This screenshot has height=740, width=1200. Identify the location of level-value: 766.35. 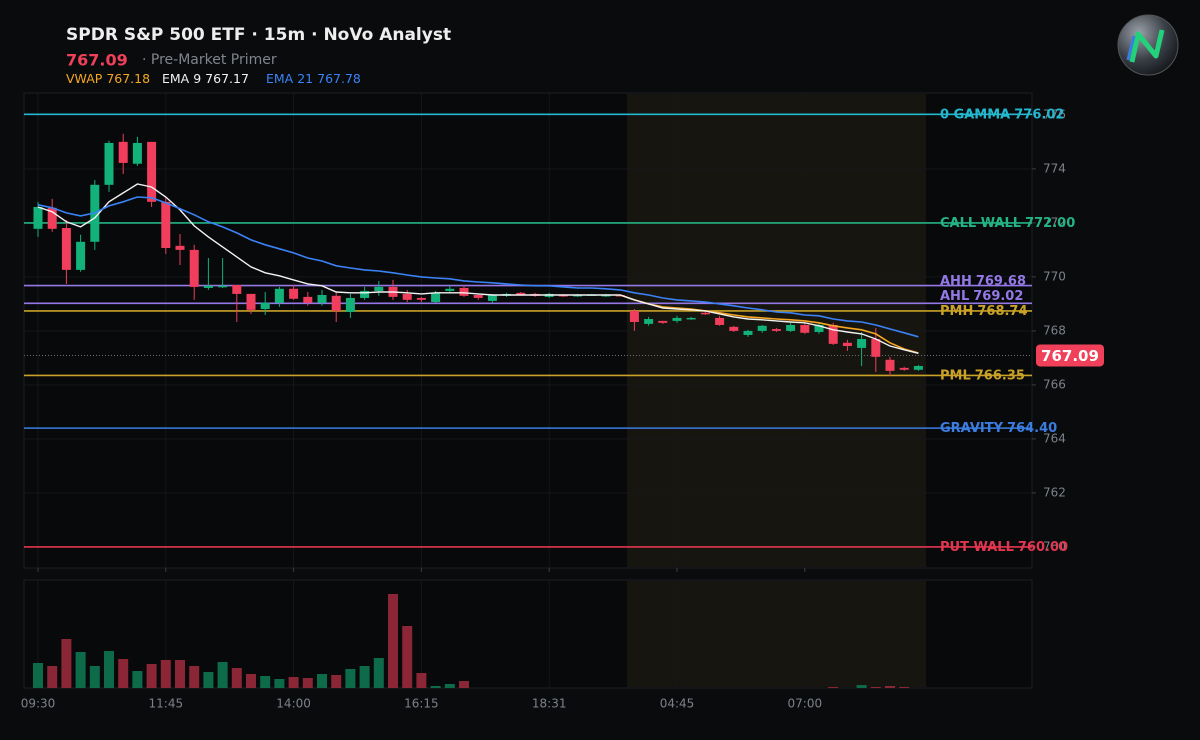
(1000, 375).